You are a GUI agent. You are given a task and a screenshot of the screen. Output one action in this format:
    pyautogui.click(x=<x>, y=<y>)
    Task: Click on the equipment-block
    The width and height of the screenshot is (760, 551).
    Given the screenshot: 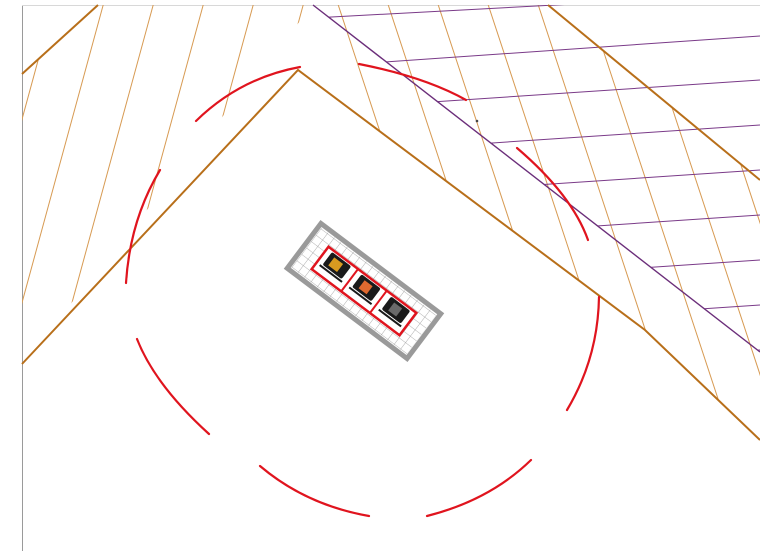 What is the action you would take?
    pyautogui.click(x=364, y=291)
    